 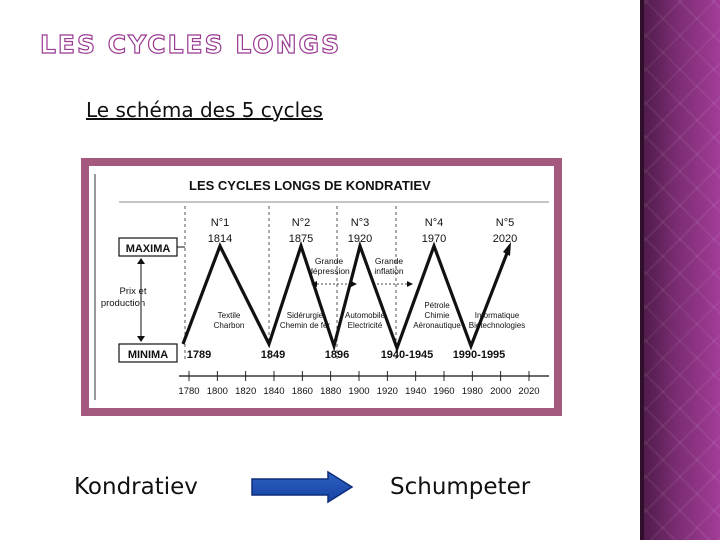 I want to click on decorative-side-band, so click(x=680, y=270).